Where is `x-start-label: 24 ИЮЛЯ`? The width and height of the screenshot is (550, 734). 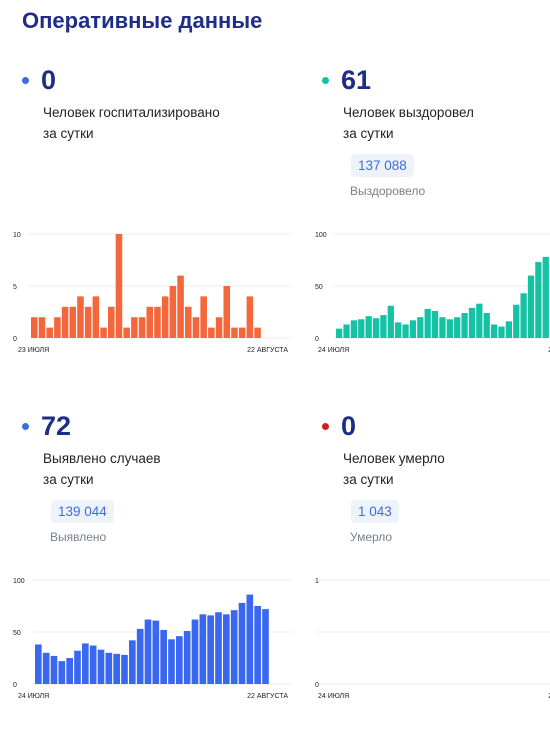
x-start-label: 24 ИЮЛЯ is located at coordinates (33, 696).